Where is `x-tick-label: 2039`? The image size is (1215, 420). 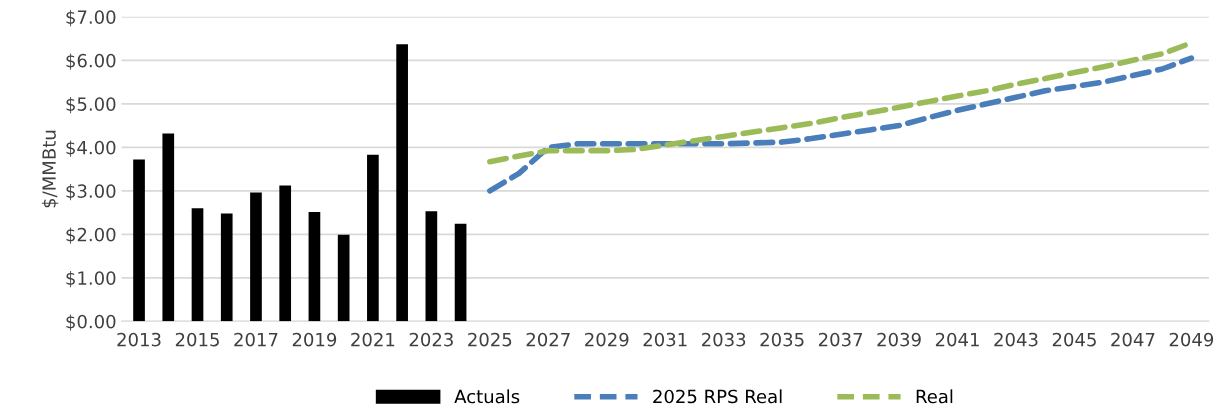 x-tick-label: 2039 is located at coordinates (899, 339).